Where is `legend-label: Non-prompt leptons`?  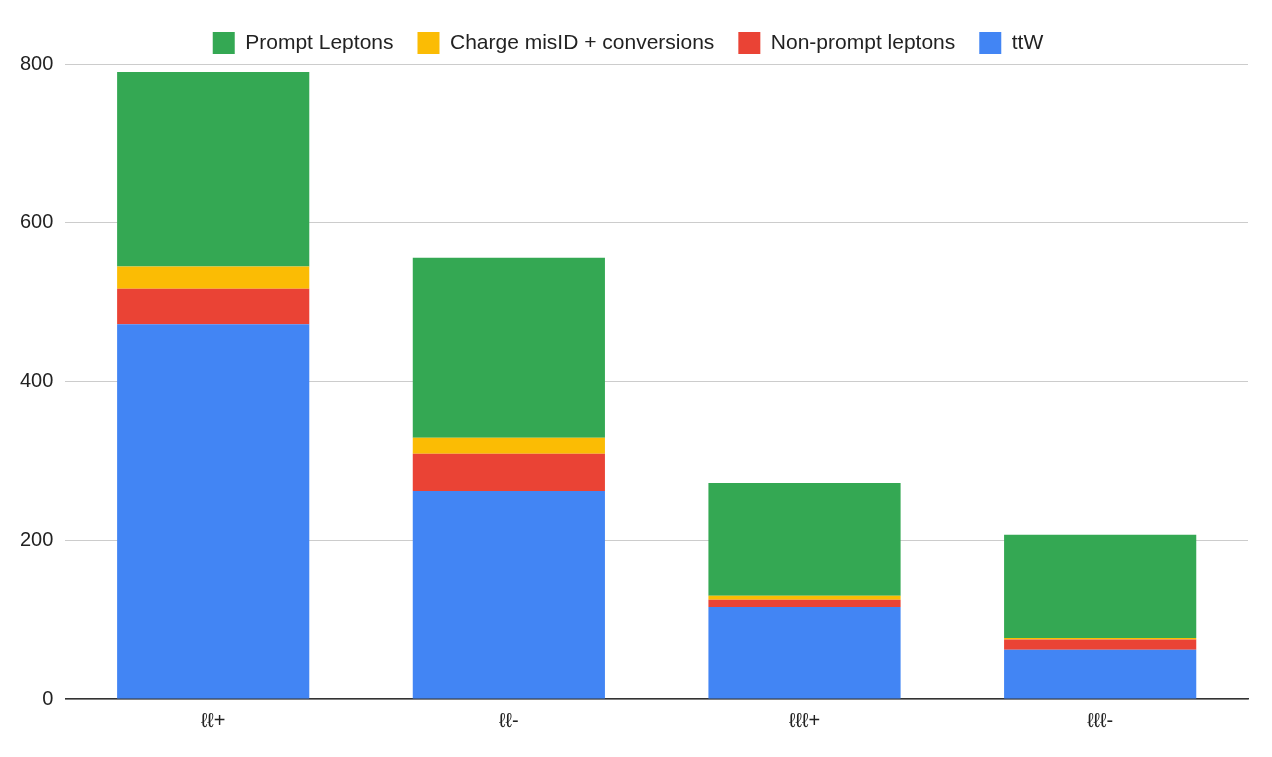 legend-label: Non-prompt leptons is located at coordinates (863, 41).